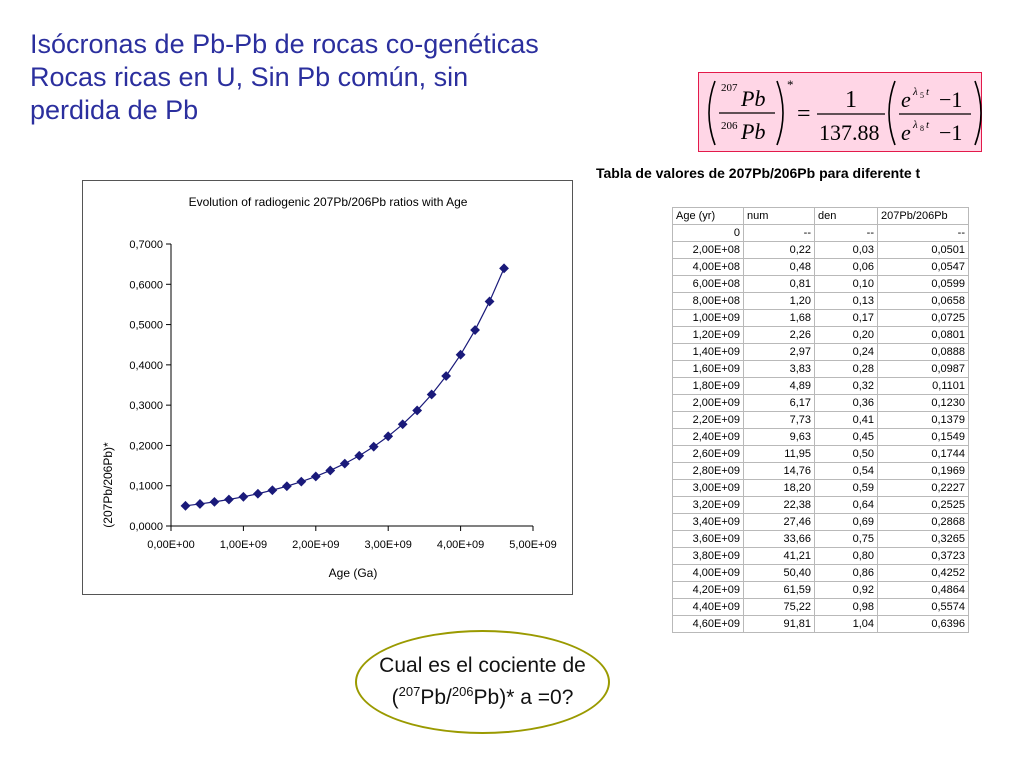 The width and height of the screenshot is (1024, 768). Describe the element at coordinates (146, 326) in the screenshot. I see `y-tick-label: 0,5000` at that location.